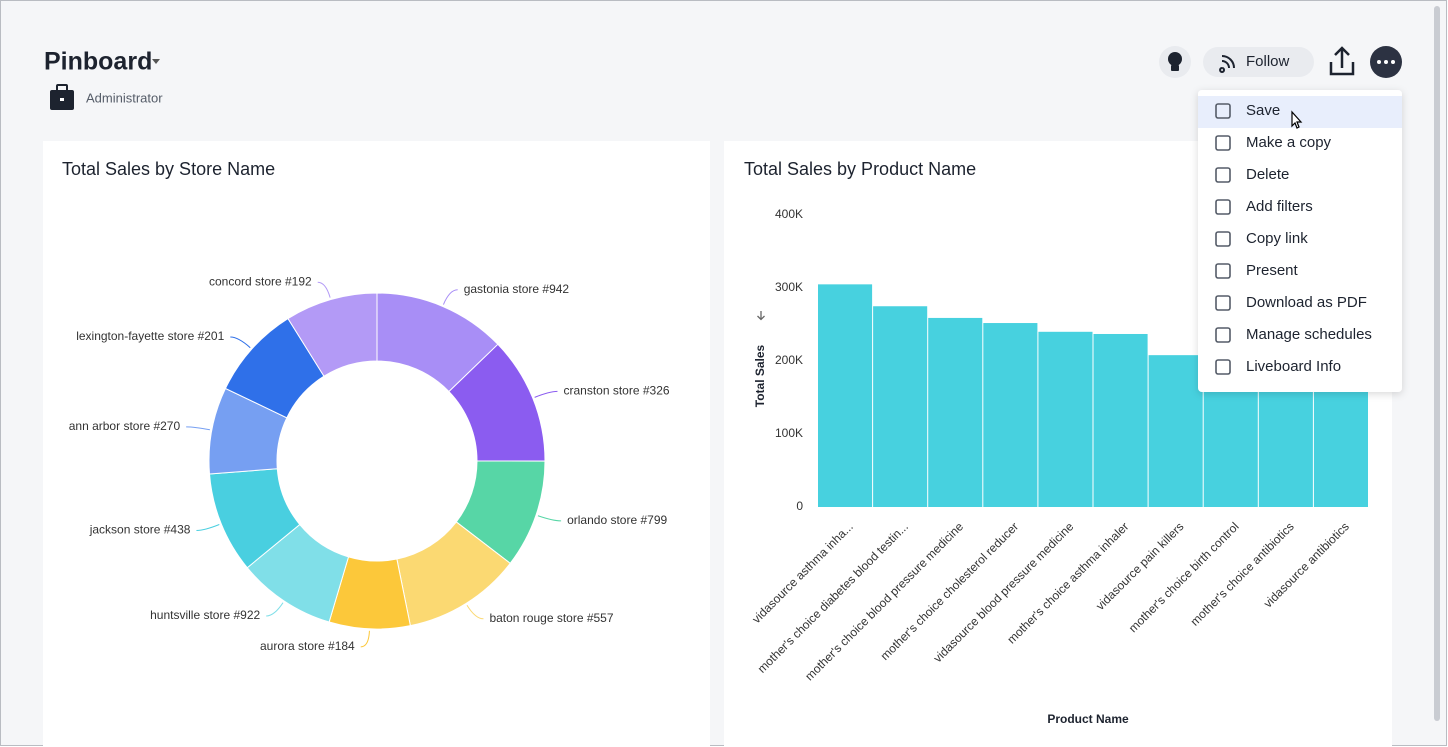 Image resolution: width=1448 pixels, height=747 pixels. I want to click on slice-label: gastonia store #942, so click(517, 289).